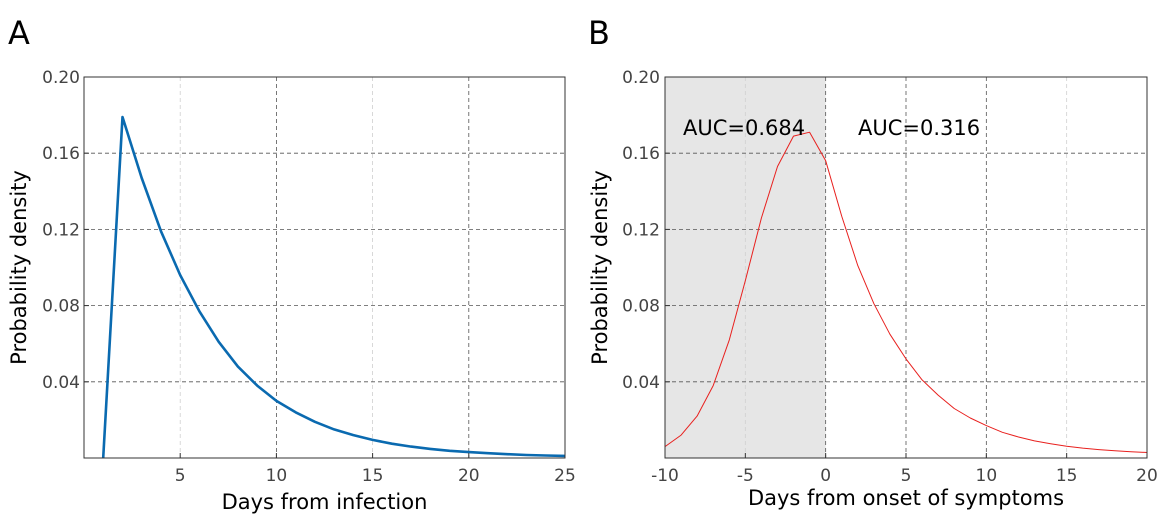 This screenshot has height=515, width=1165. What do you see at coordinates (565, 476) in the screenshot?
I see `x-tick-label: 25` at bounding box center [565, 476].